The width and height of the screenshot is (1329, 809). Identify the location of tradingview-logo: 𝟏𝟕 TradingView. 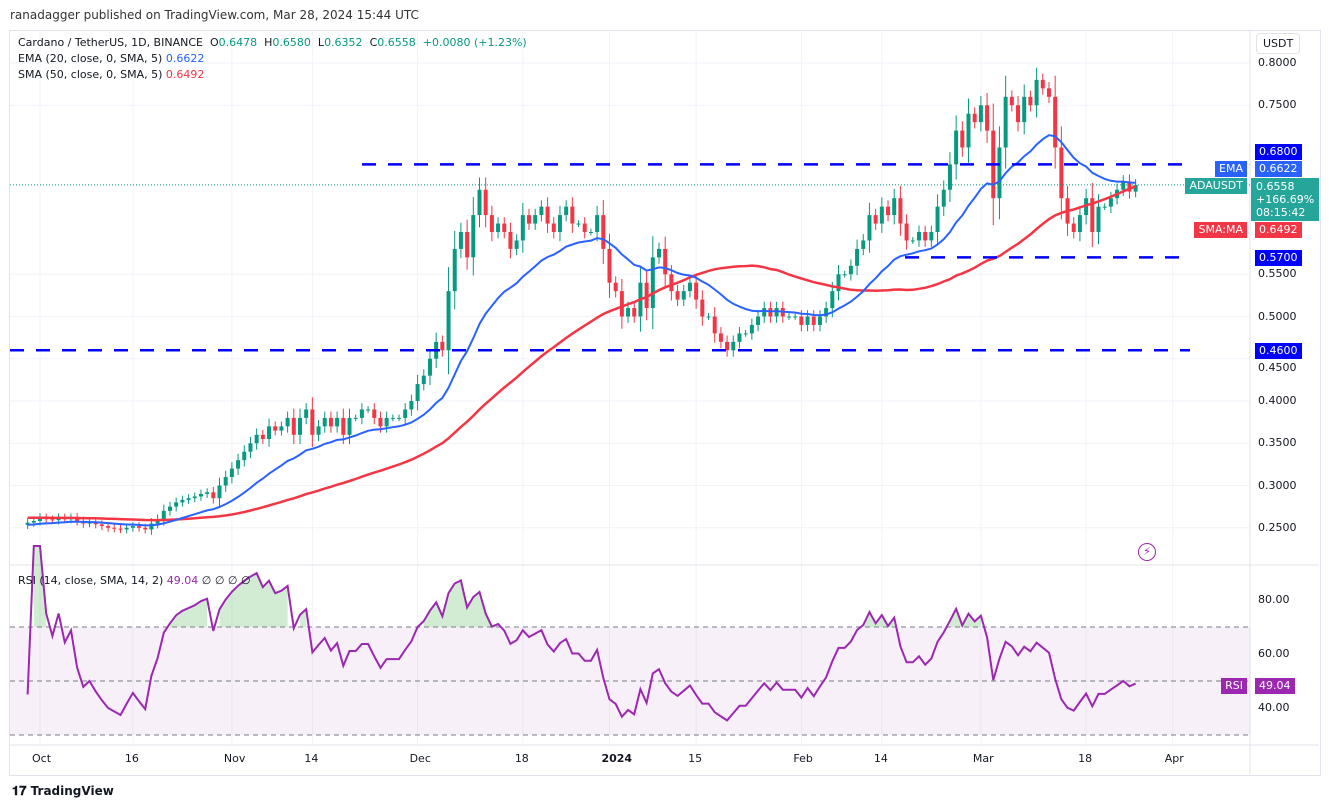
(63, 791).